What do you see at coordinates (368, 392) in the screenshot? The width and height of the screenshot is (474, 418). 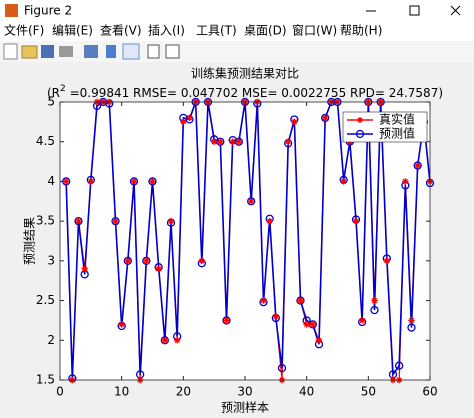 I see `x-tick-label: 50` at bounding box center [368, 392].